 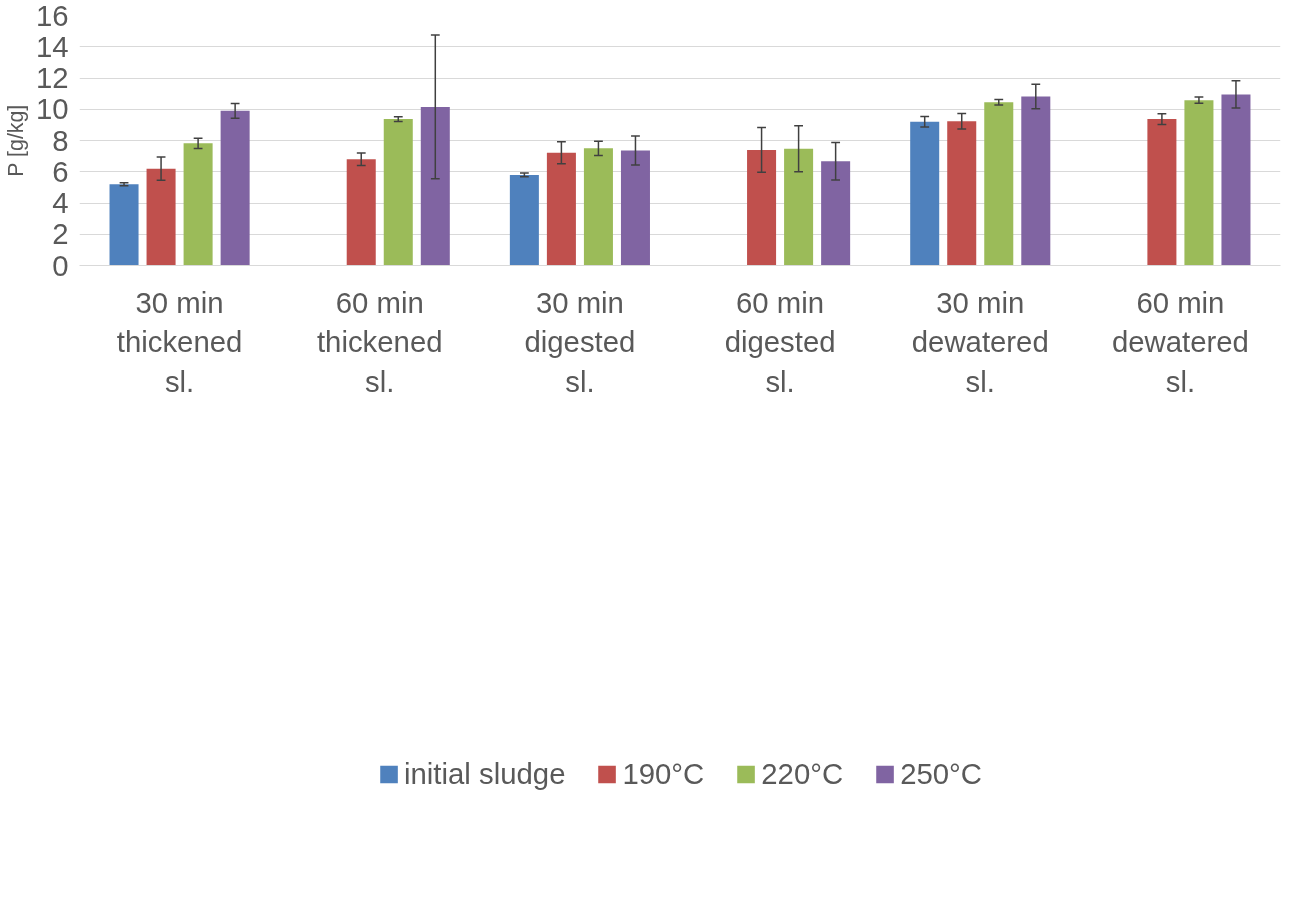 I want to click on y-tick-label: 0, so click(x=60, y=265).